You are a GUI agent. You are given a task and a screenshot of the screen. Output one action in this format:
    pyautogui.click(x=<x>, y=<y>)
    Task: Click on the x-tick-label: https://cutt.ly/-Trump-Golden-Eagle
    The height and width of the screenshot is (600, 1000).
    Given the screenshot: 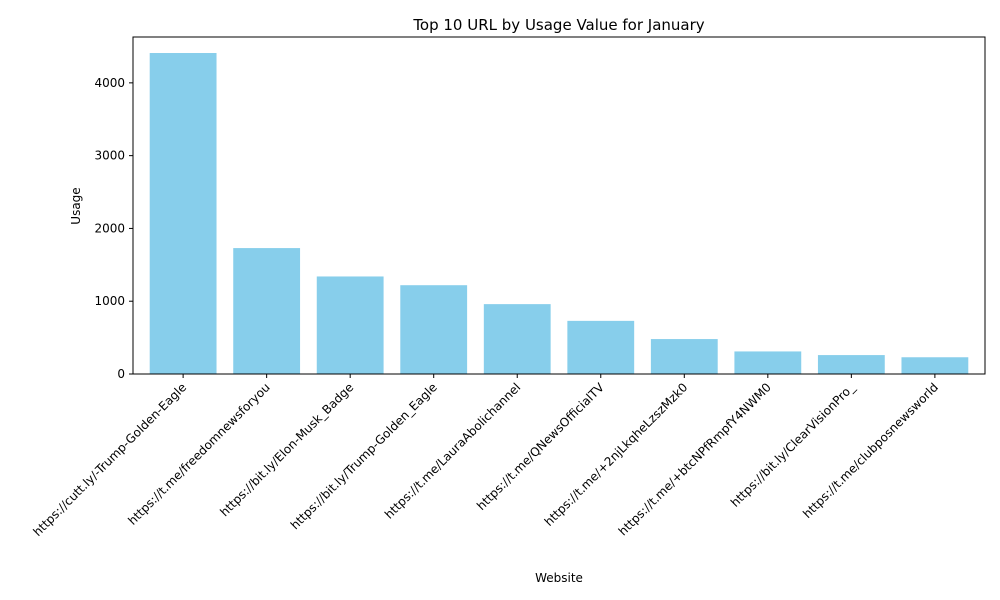 What is the action you would take?
    pyautogui.click(x=109, y=459)
    